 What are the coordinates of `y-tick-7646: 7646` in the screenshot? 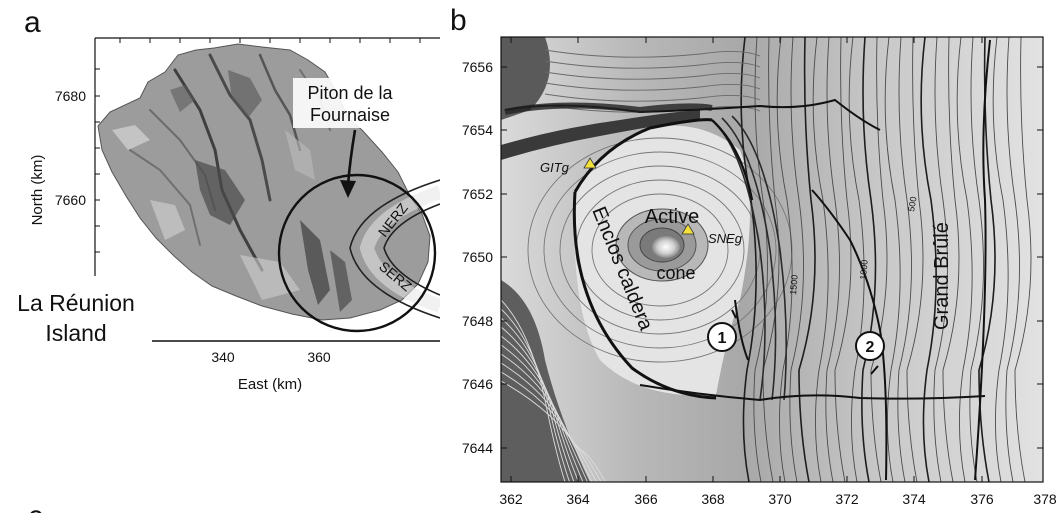 It's located at (477, 384).